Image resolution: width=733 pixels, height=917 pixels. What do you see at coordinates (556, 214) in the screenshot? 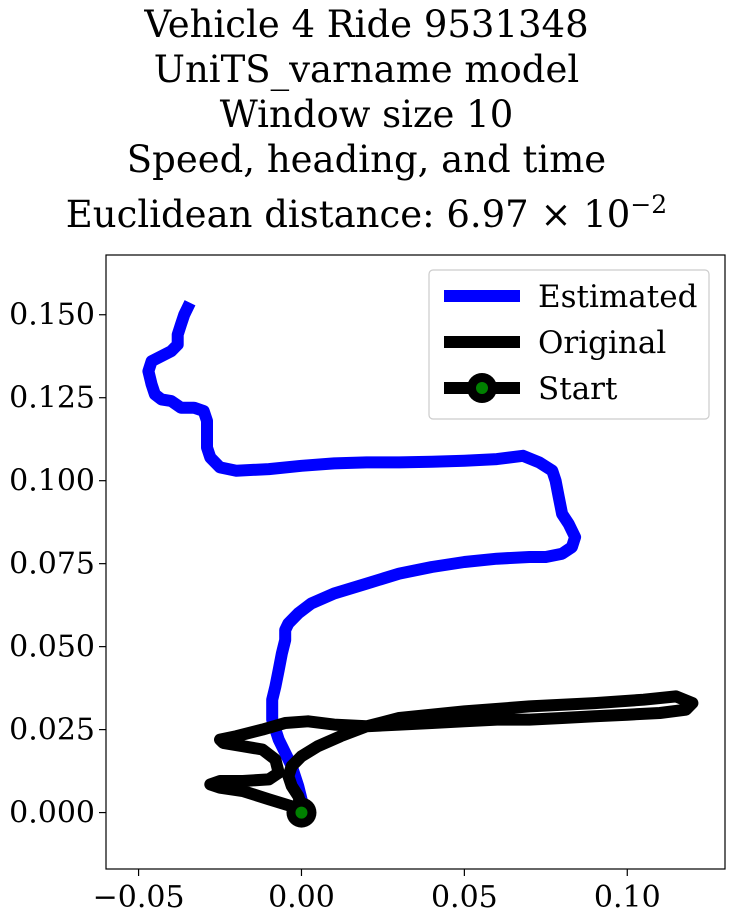
I see `title-line-5-times: ×` at bounding box center [556, 214].